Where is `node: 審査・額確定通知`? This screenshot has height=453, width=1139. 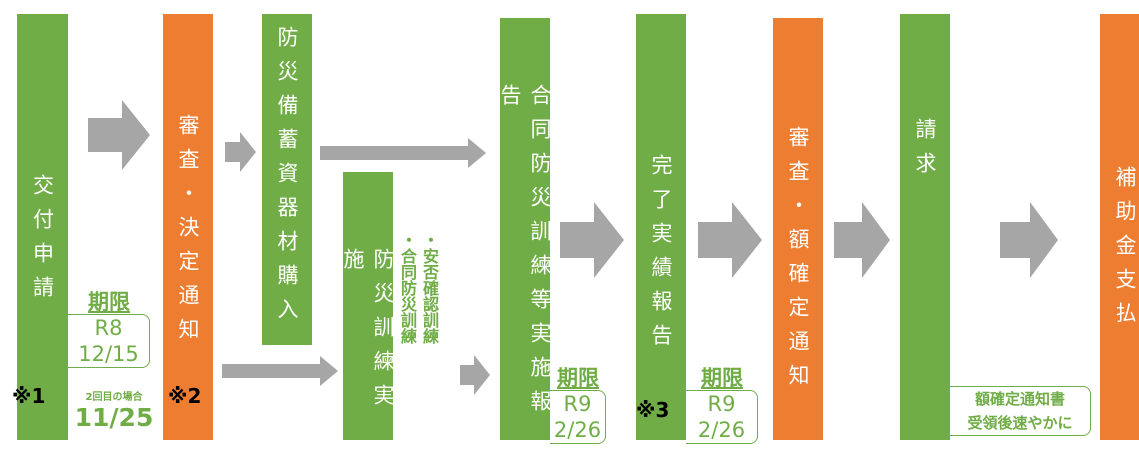 node: 審査・額確定通知 is located at coordinates (798, 229).